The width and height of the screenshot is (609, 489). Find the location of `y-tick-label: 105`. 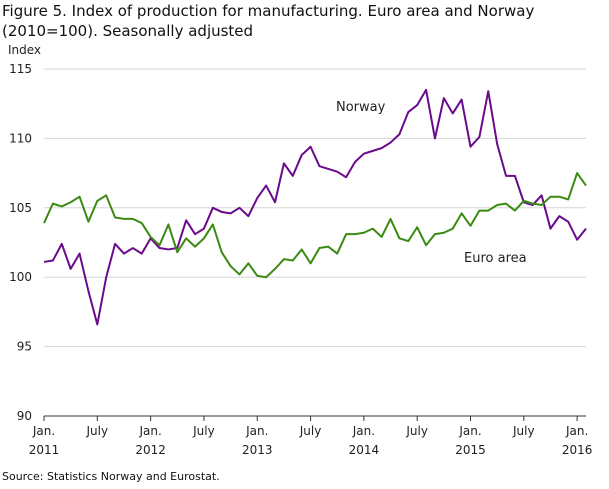

y-tick-label: 105 is located at coordinates (20, 208).